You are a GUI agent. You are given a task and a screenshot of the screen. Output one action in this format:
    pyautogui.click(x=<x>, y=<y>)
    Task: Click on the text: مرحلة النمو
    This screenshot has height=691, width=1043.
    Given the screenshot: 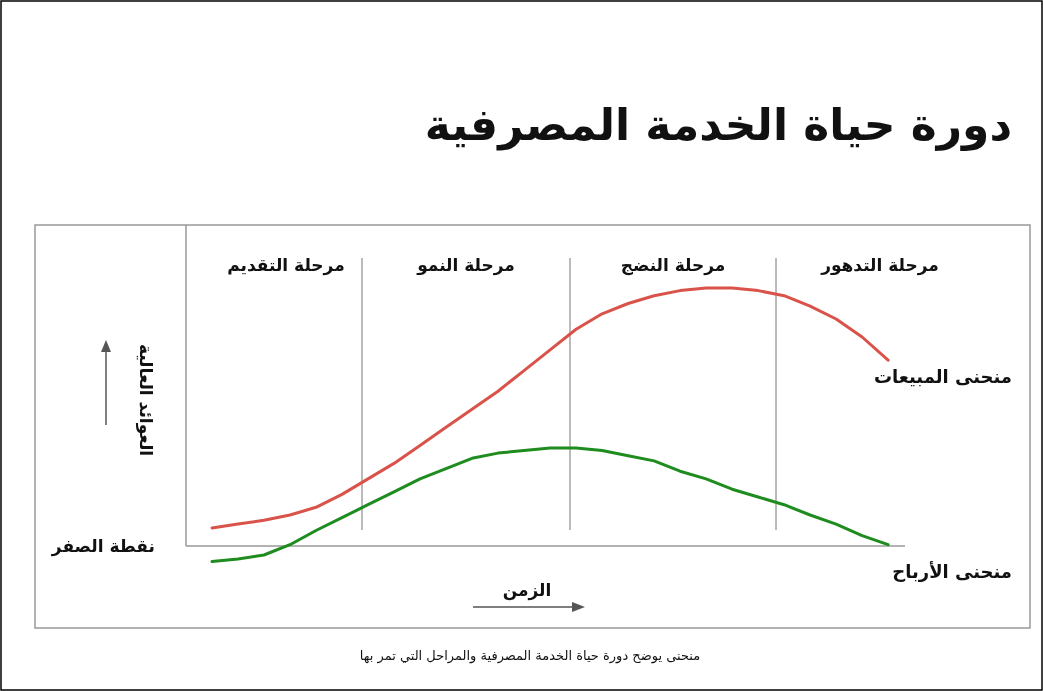 What is the action you would take?
    pyautogui.click(x=465, y=265)
    